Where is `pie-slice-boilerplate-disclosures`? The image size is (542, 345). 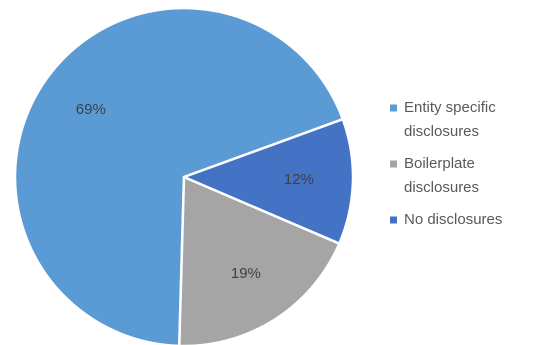
pie-slice-boilerplate-disclosures is located at coordinates (259, 260).